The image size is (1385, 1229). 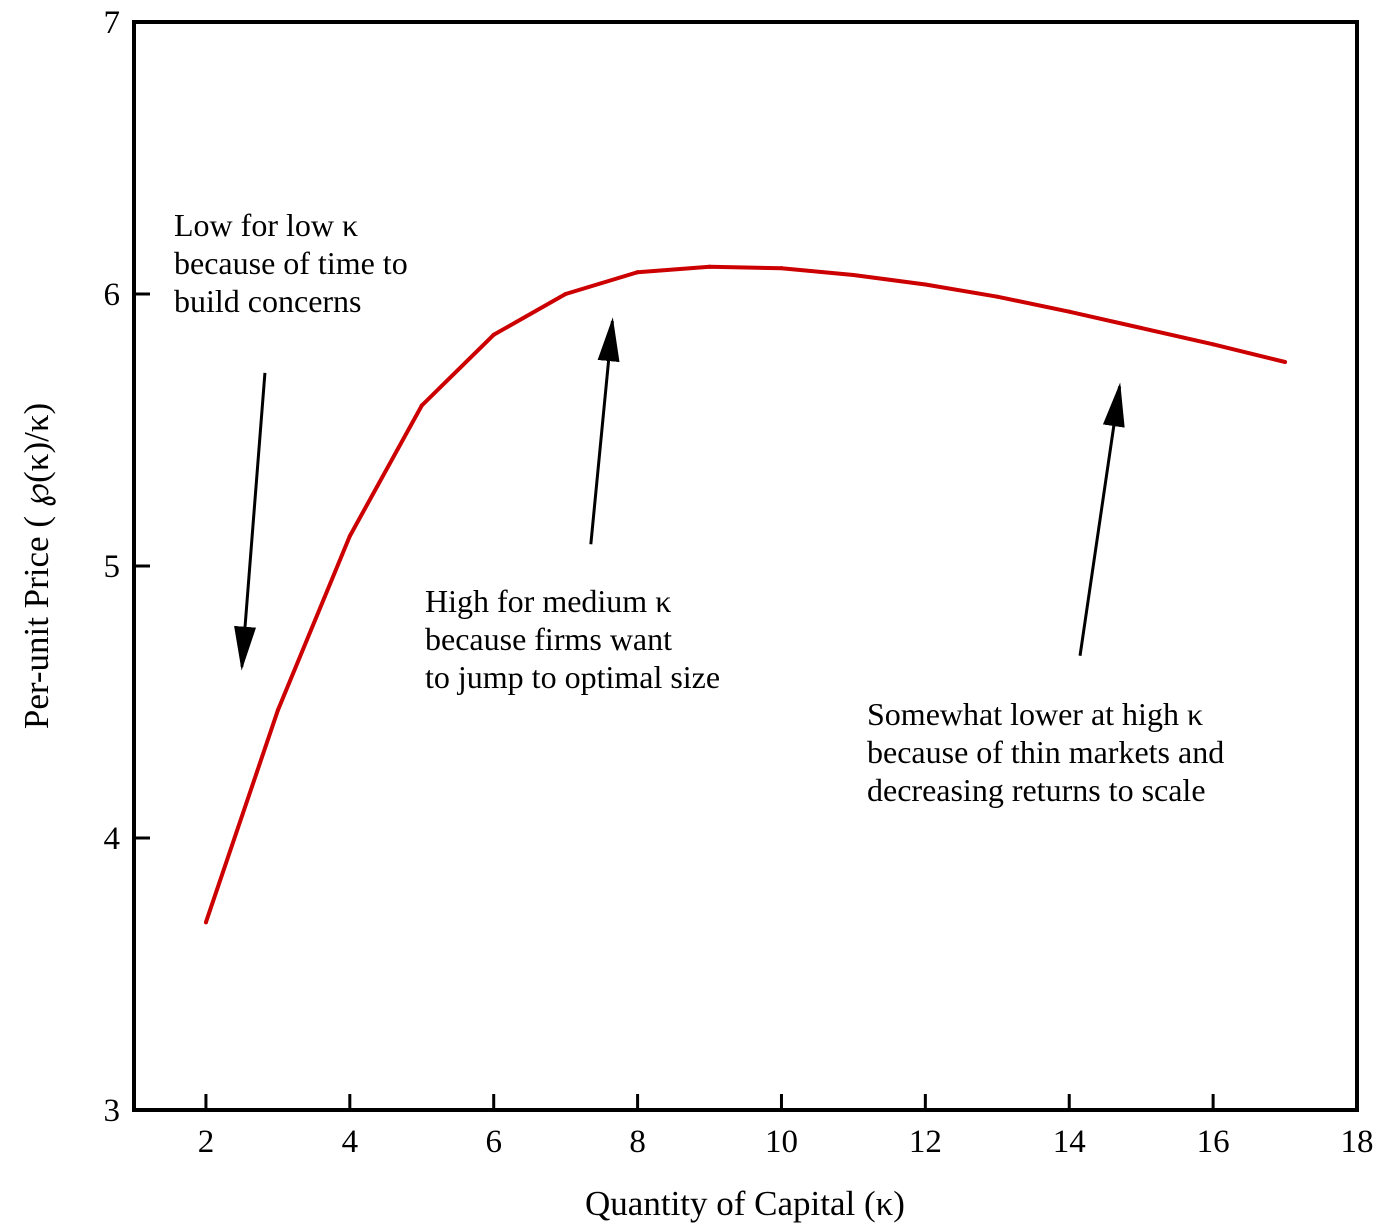 What do you see at coordinates (266, 225) in the screenshot?
I see `annotation-1-text: Low for low κ` at bounding box center [266, 225].